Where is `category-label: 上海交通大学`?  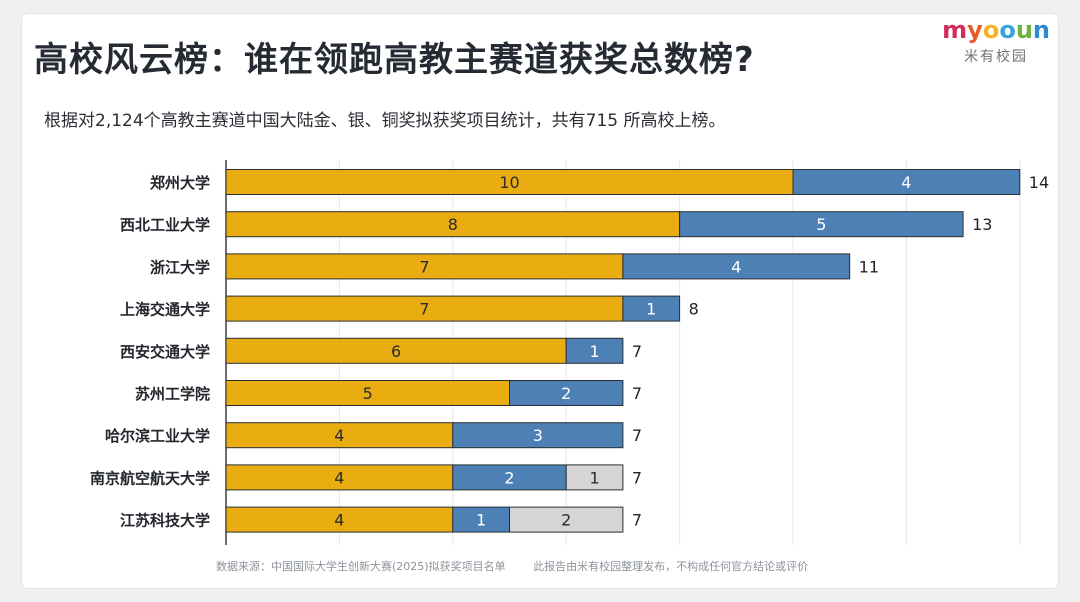 category-label: 上海交通大学 is located at coordinates (165, 310).